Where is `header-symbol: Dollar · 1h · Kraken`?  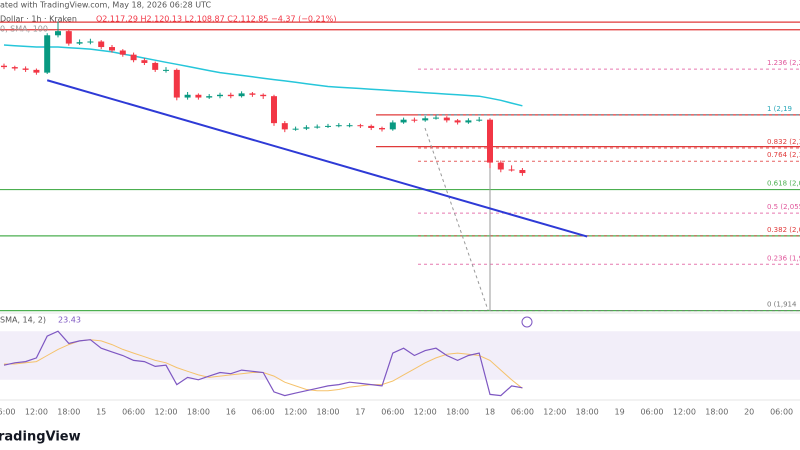
header-symbol: Dollar · 1h · Kraken is located at coordinates (38, 19).